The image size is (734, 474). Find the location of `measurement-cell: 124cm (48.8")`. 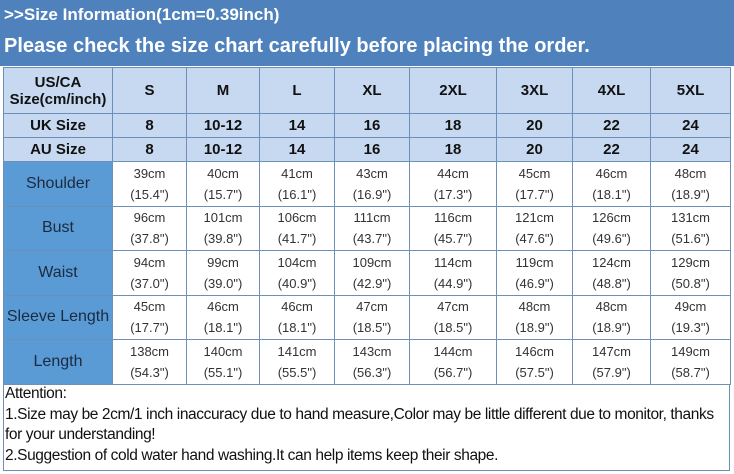

measurement-cell: 124cm (48.8") is located at coordinates (611, 273).